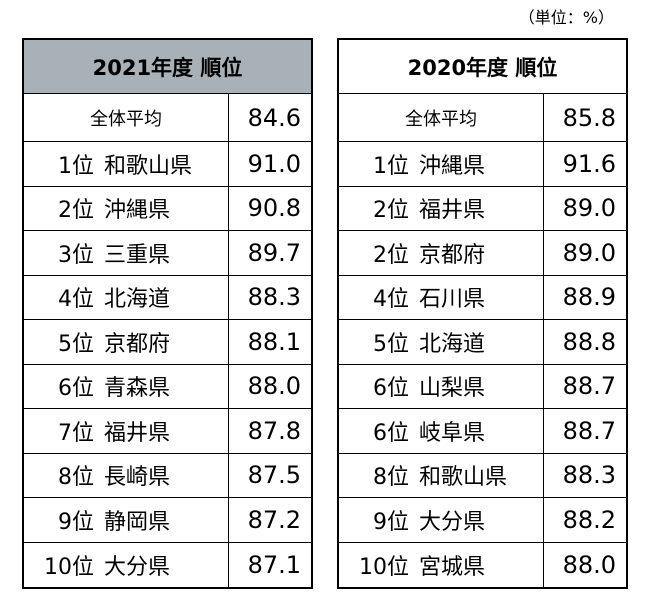 This screenshot has width=650, height=595. What do you see at coordinates (269, 342) in the screenshot?
I see `rate-value: 88.1` at bounding box center [269, 342].